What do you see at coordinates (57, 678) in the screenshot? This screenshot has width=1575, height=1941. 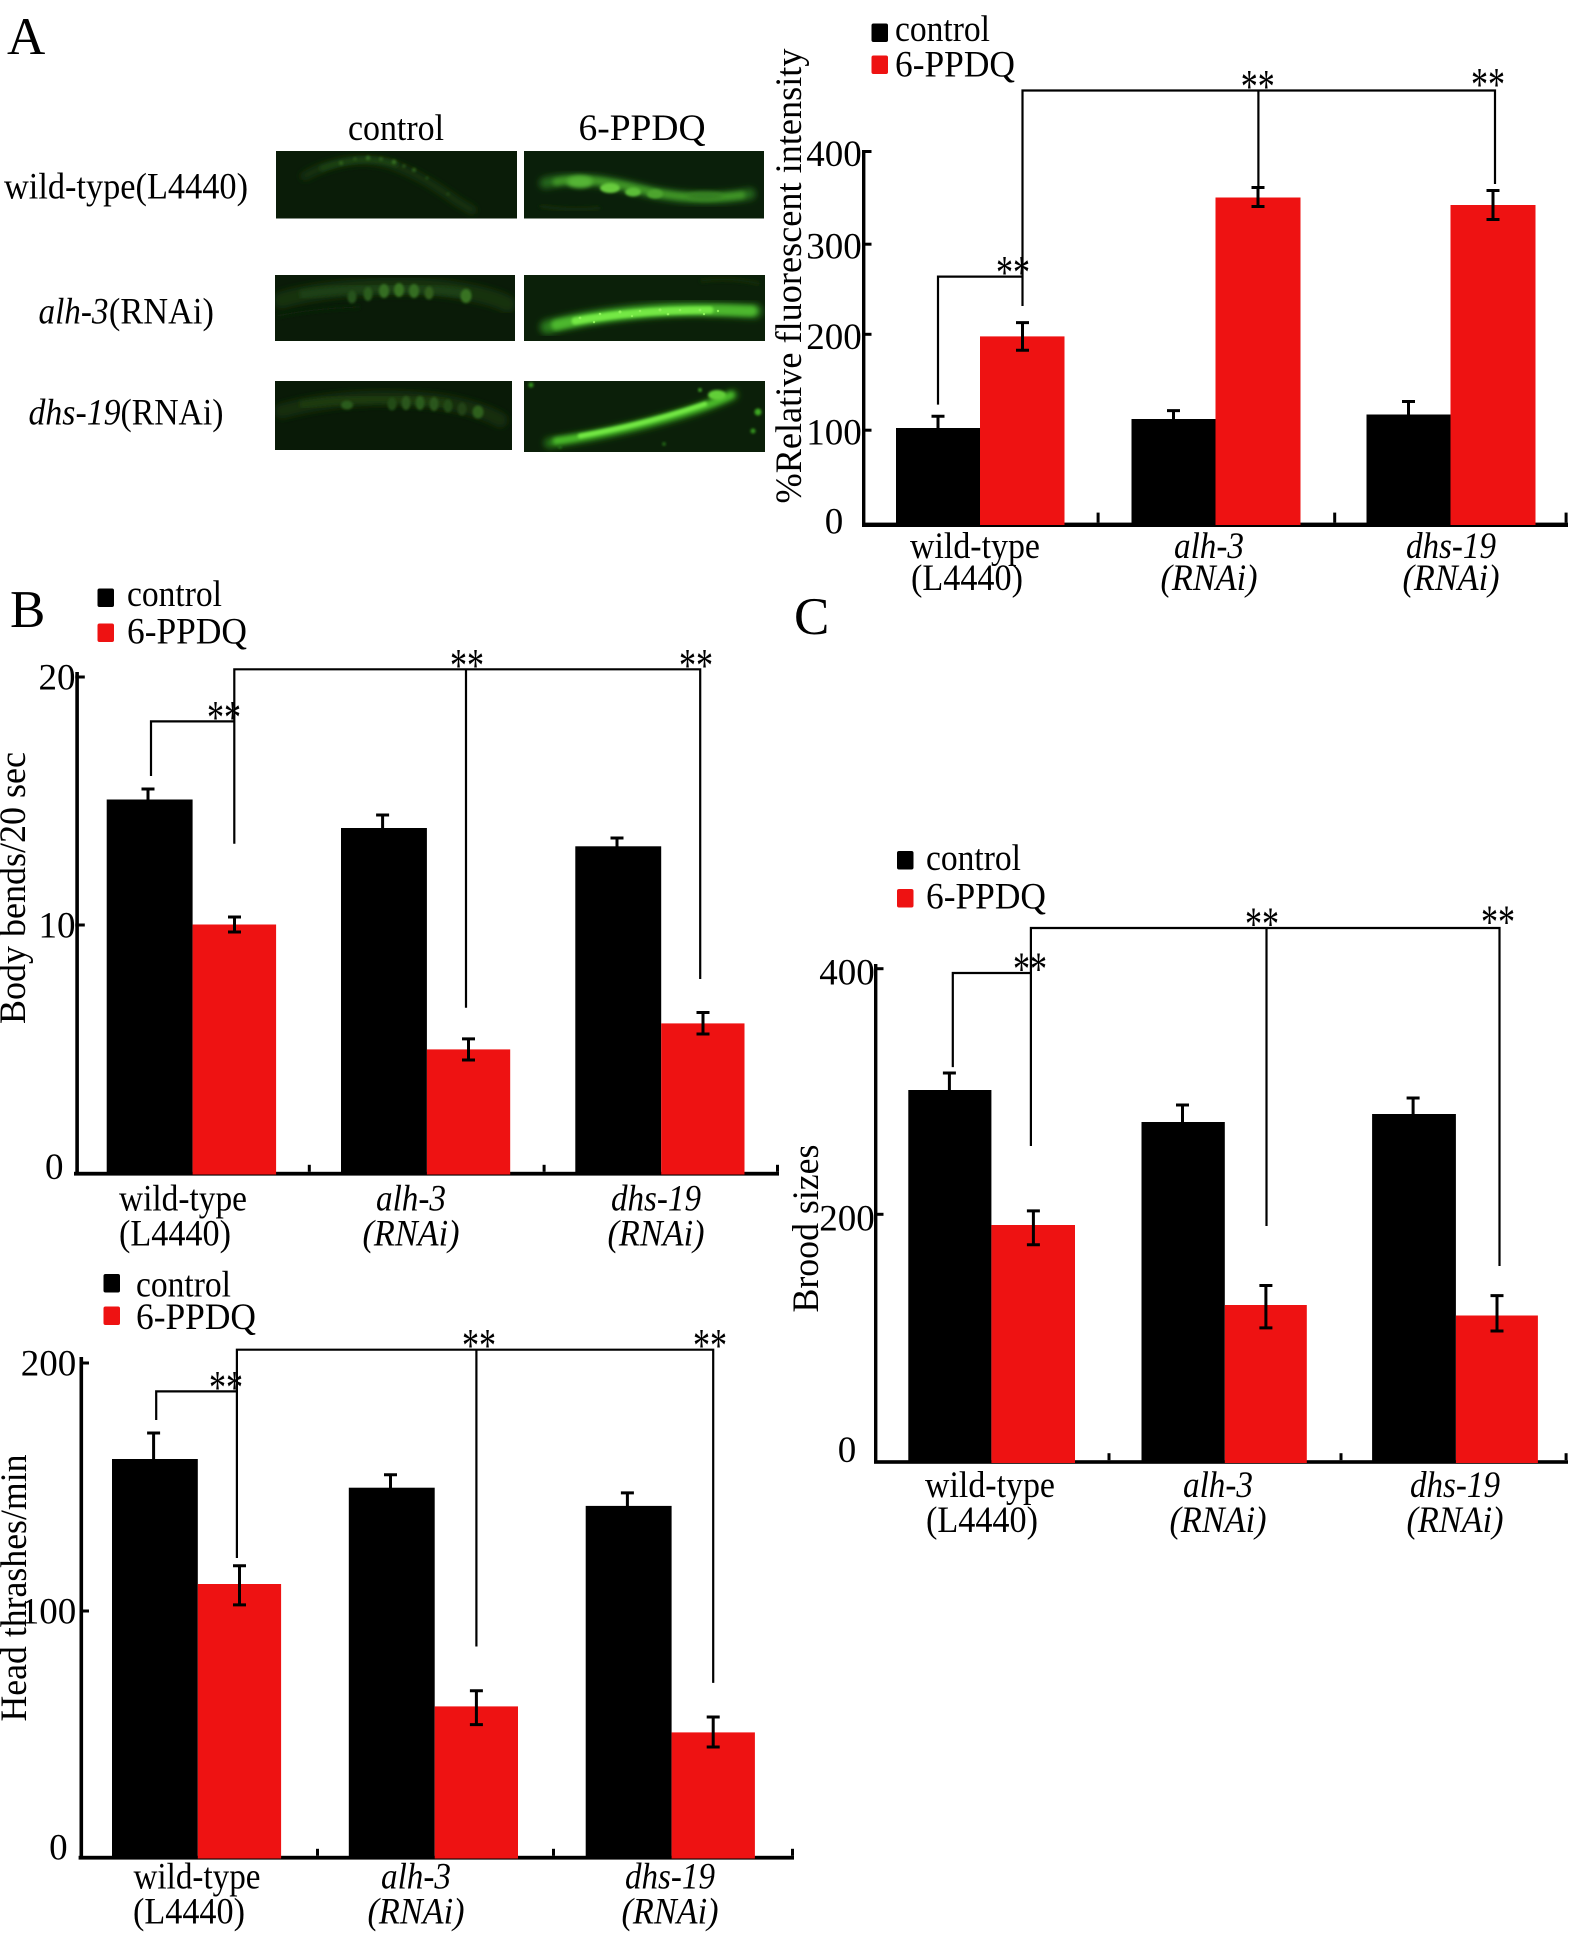 I see `svg-text: 20` at bounding box center [57, 678].